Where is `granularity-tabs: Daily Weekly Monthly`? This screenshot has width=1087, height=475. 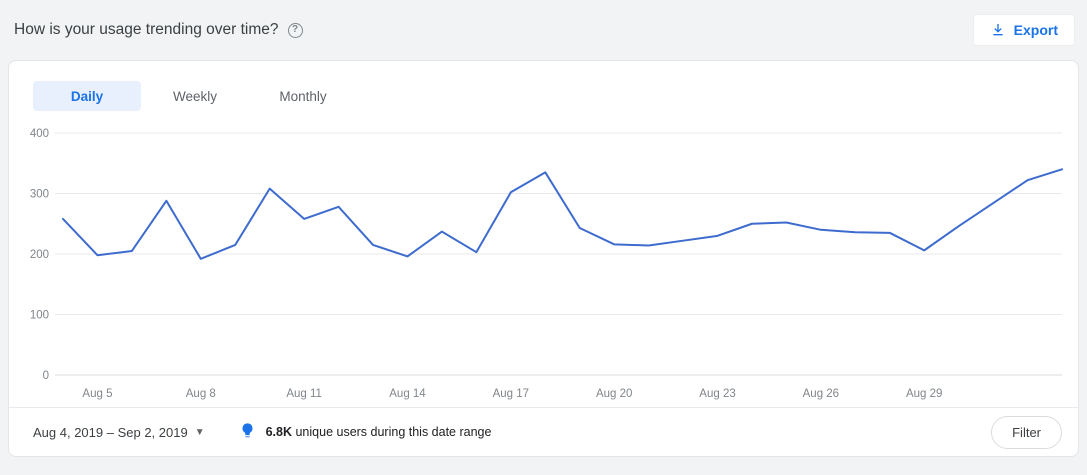
granularity-tabs: Daily Weekly Monthly is located at coordinates (543, 86).